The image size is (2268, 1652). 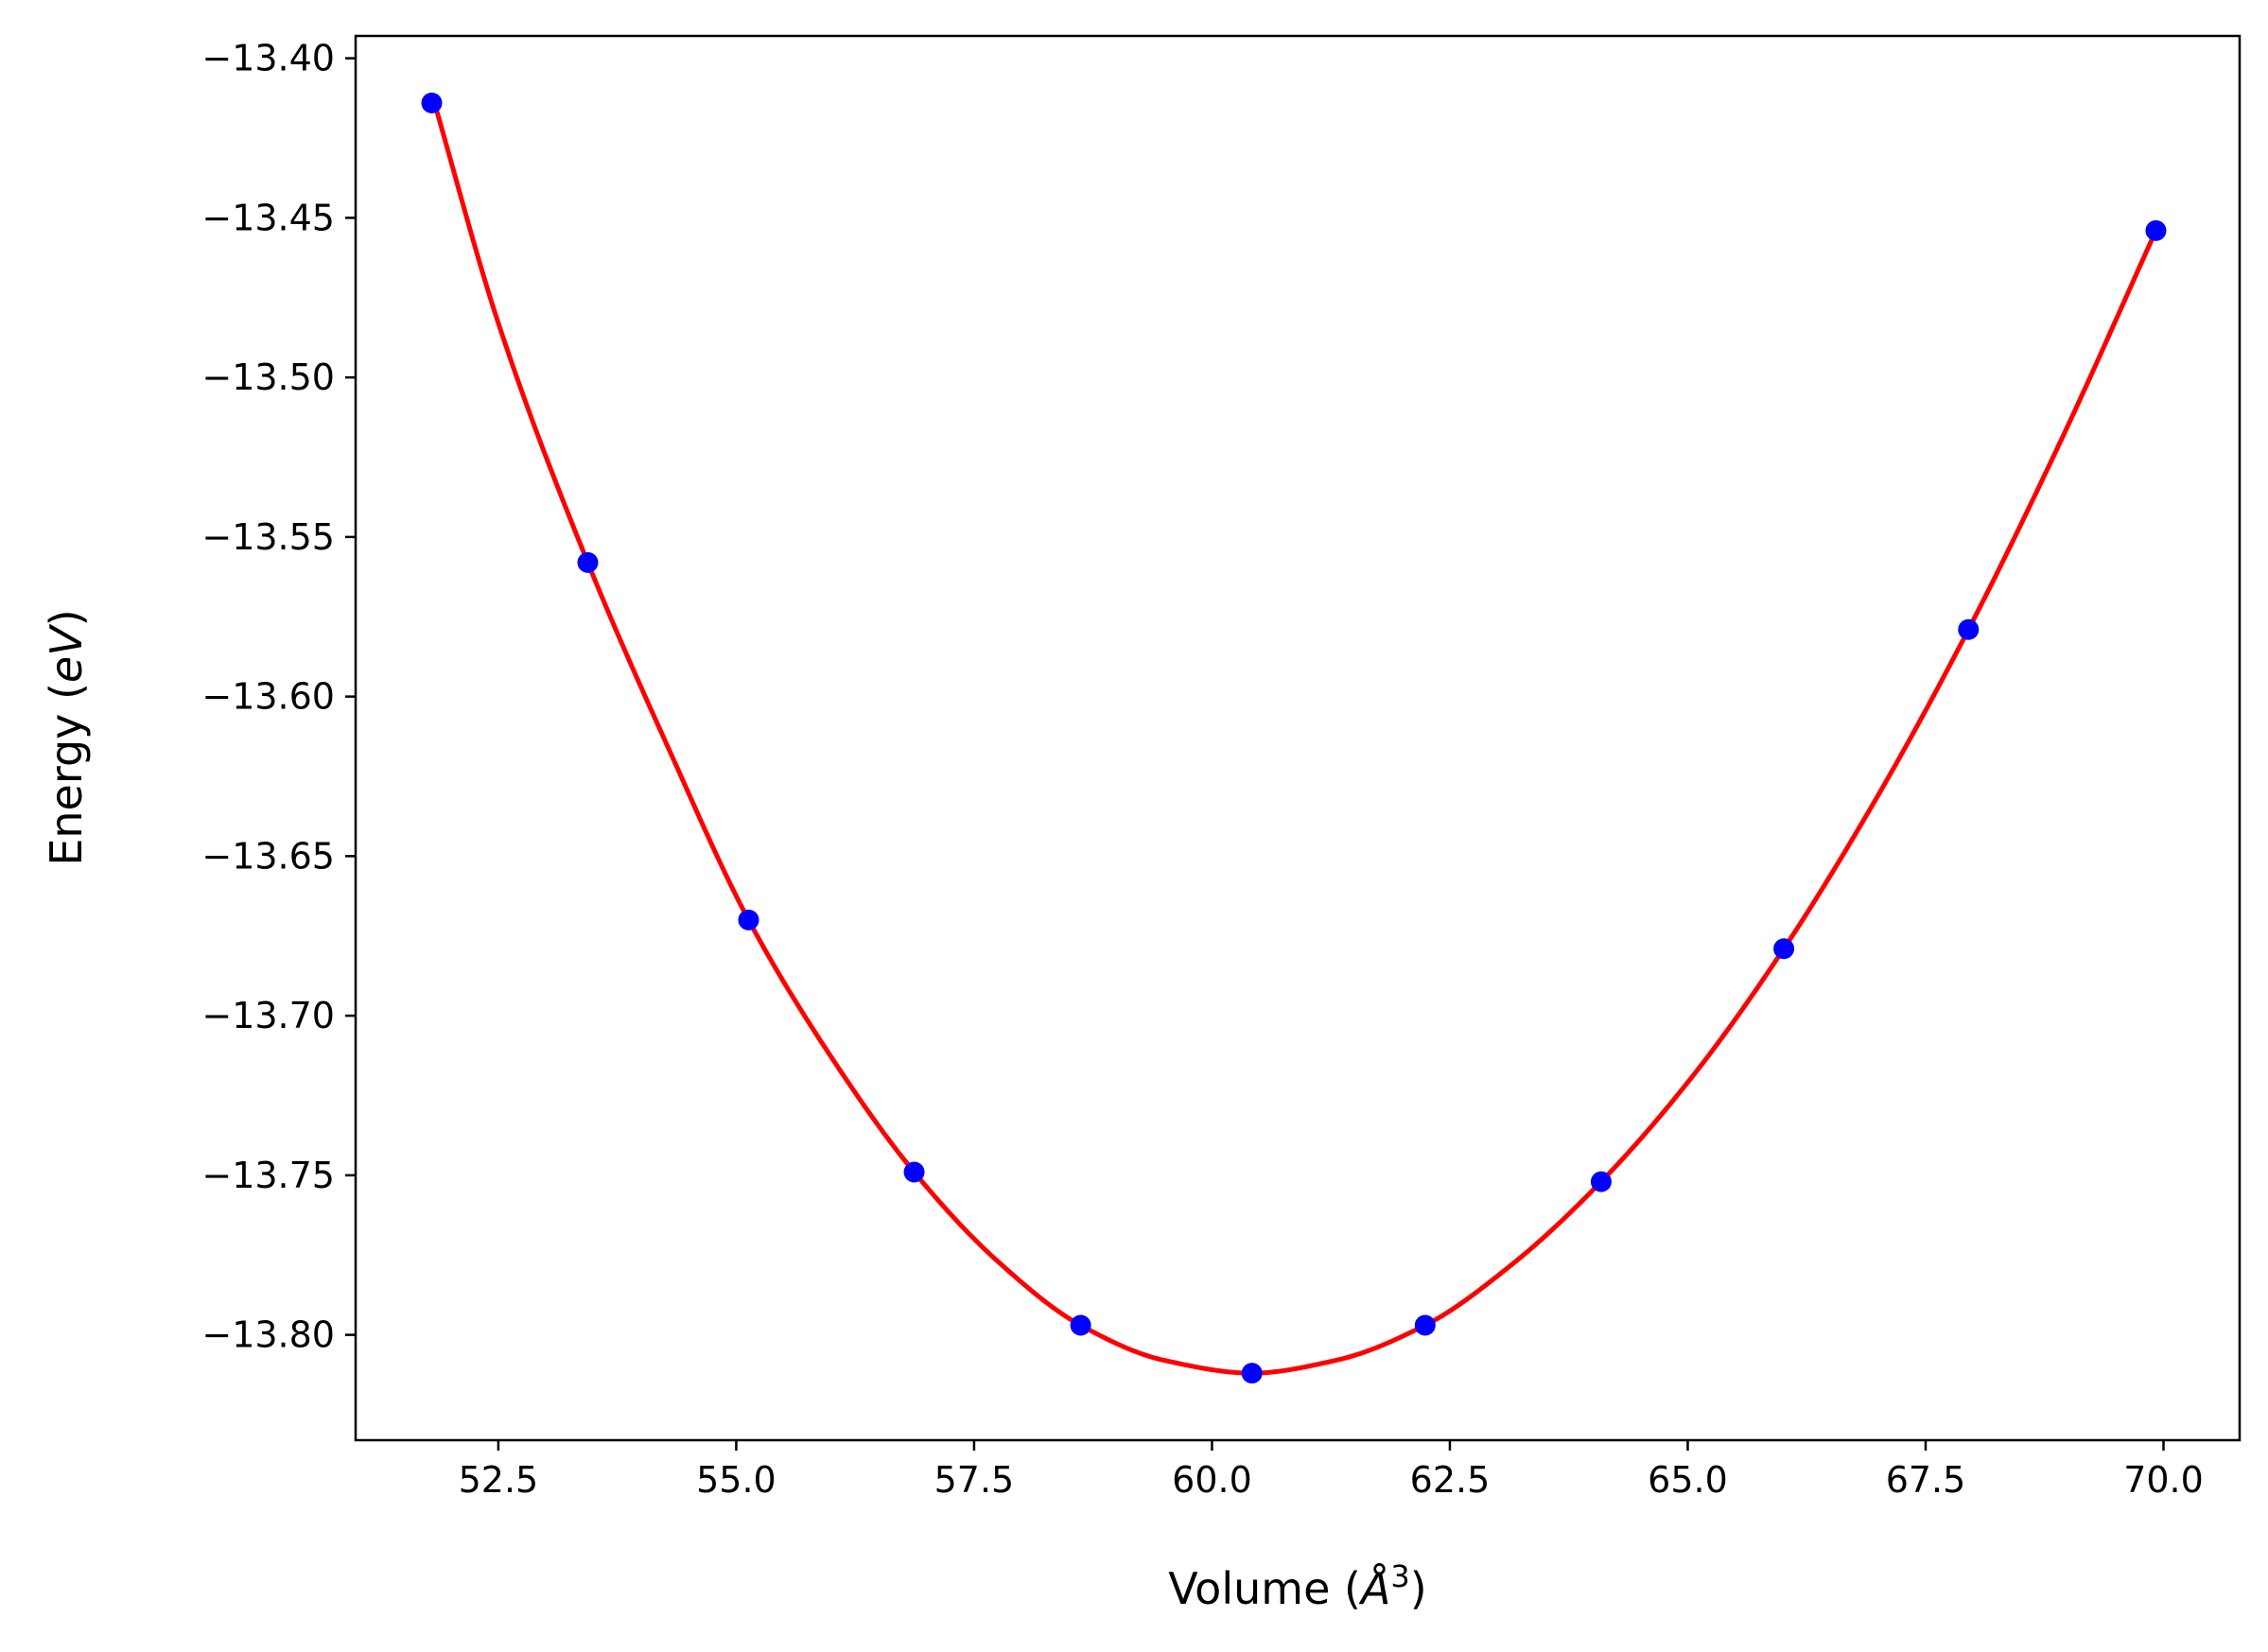 I want to click on y-axis-title: Energy (eV), so click(x=66, y=737).